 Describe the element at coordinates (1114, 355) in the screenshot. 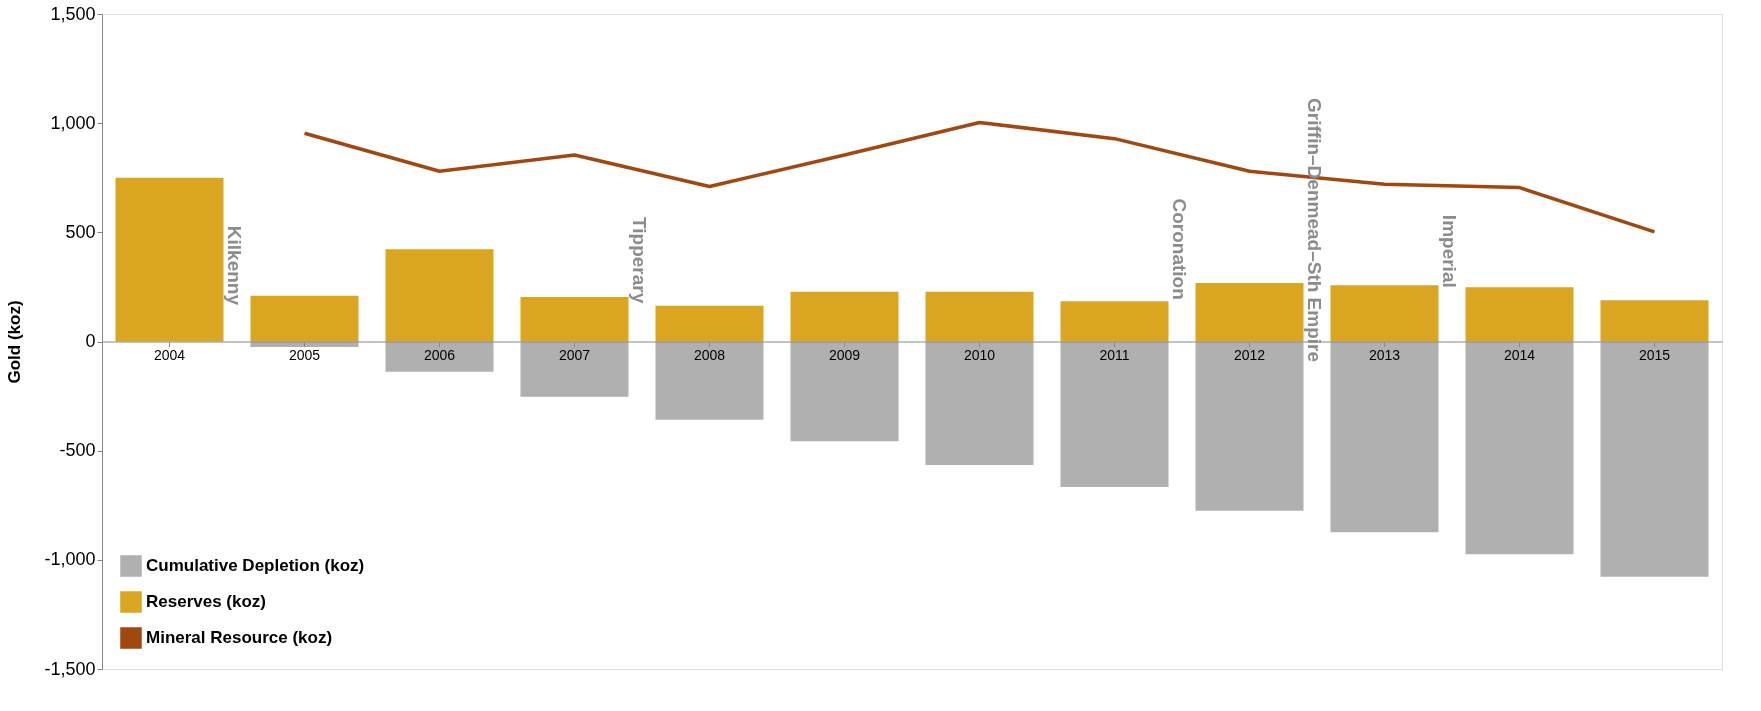

I see `x-tick-label: 2011` at that location.